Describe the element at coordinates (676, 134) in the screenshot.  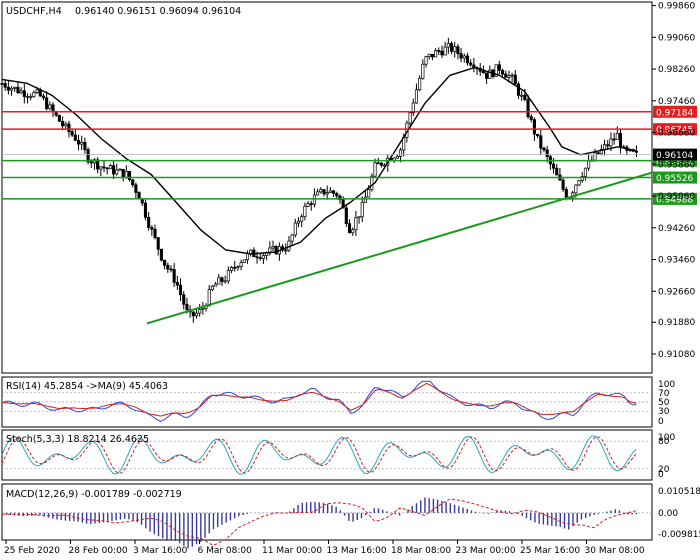
I see `price-tick-label: 0.96660` at that location.